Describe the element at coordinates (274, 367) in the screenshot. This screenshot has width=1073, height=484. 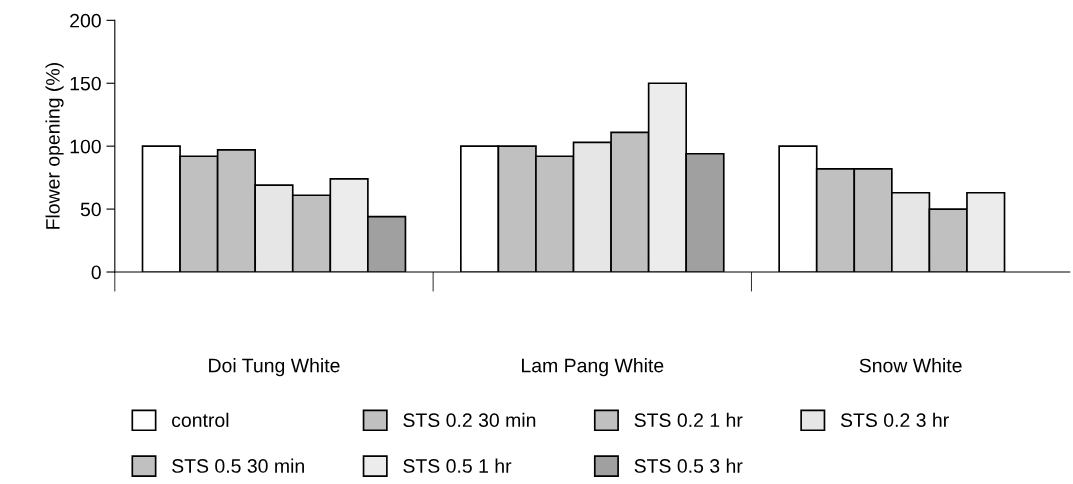
I see `x-tick-label: Doi Tung White` at that location.